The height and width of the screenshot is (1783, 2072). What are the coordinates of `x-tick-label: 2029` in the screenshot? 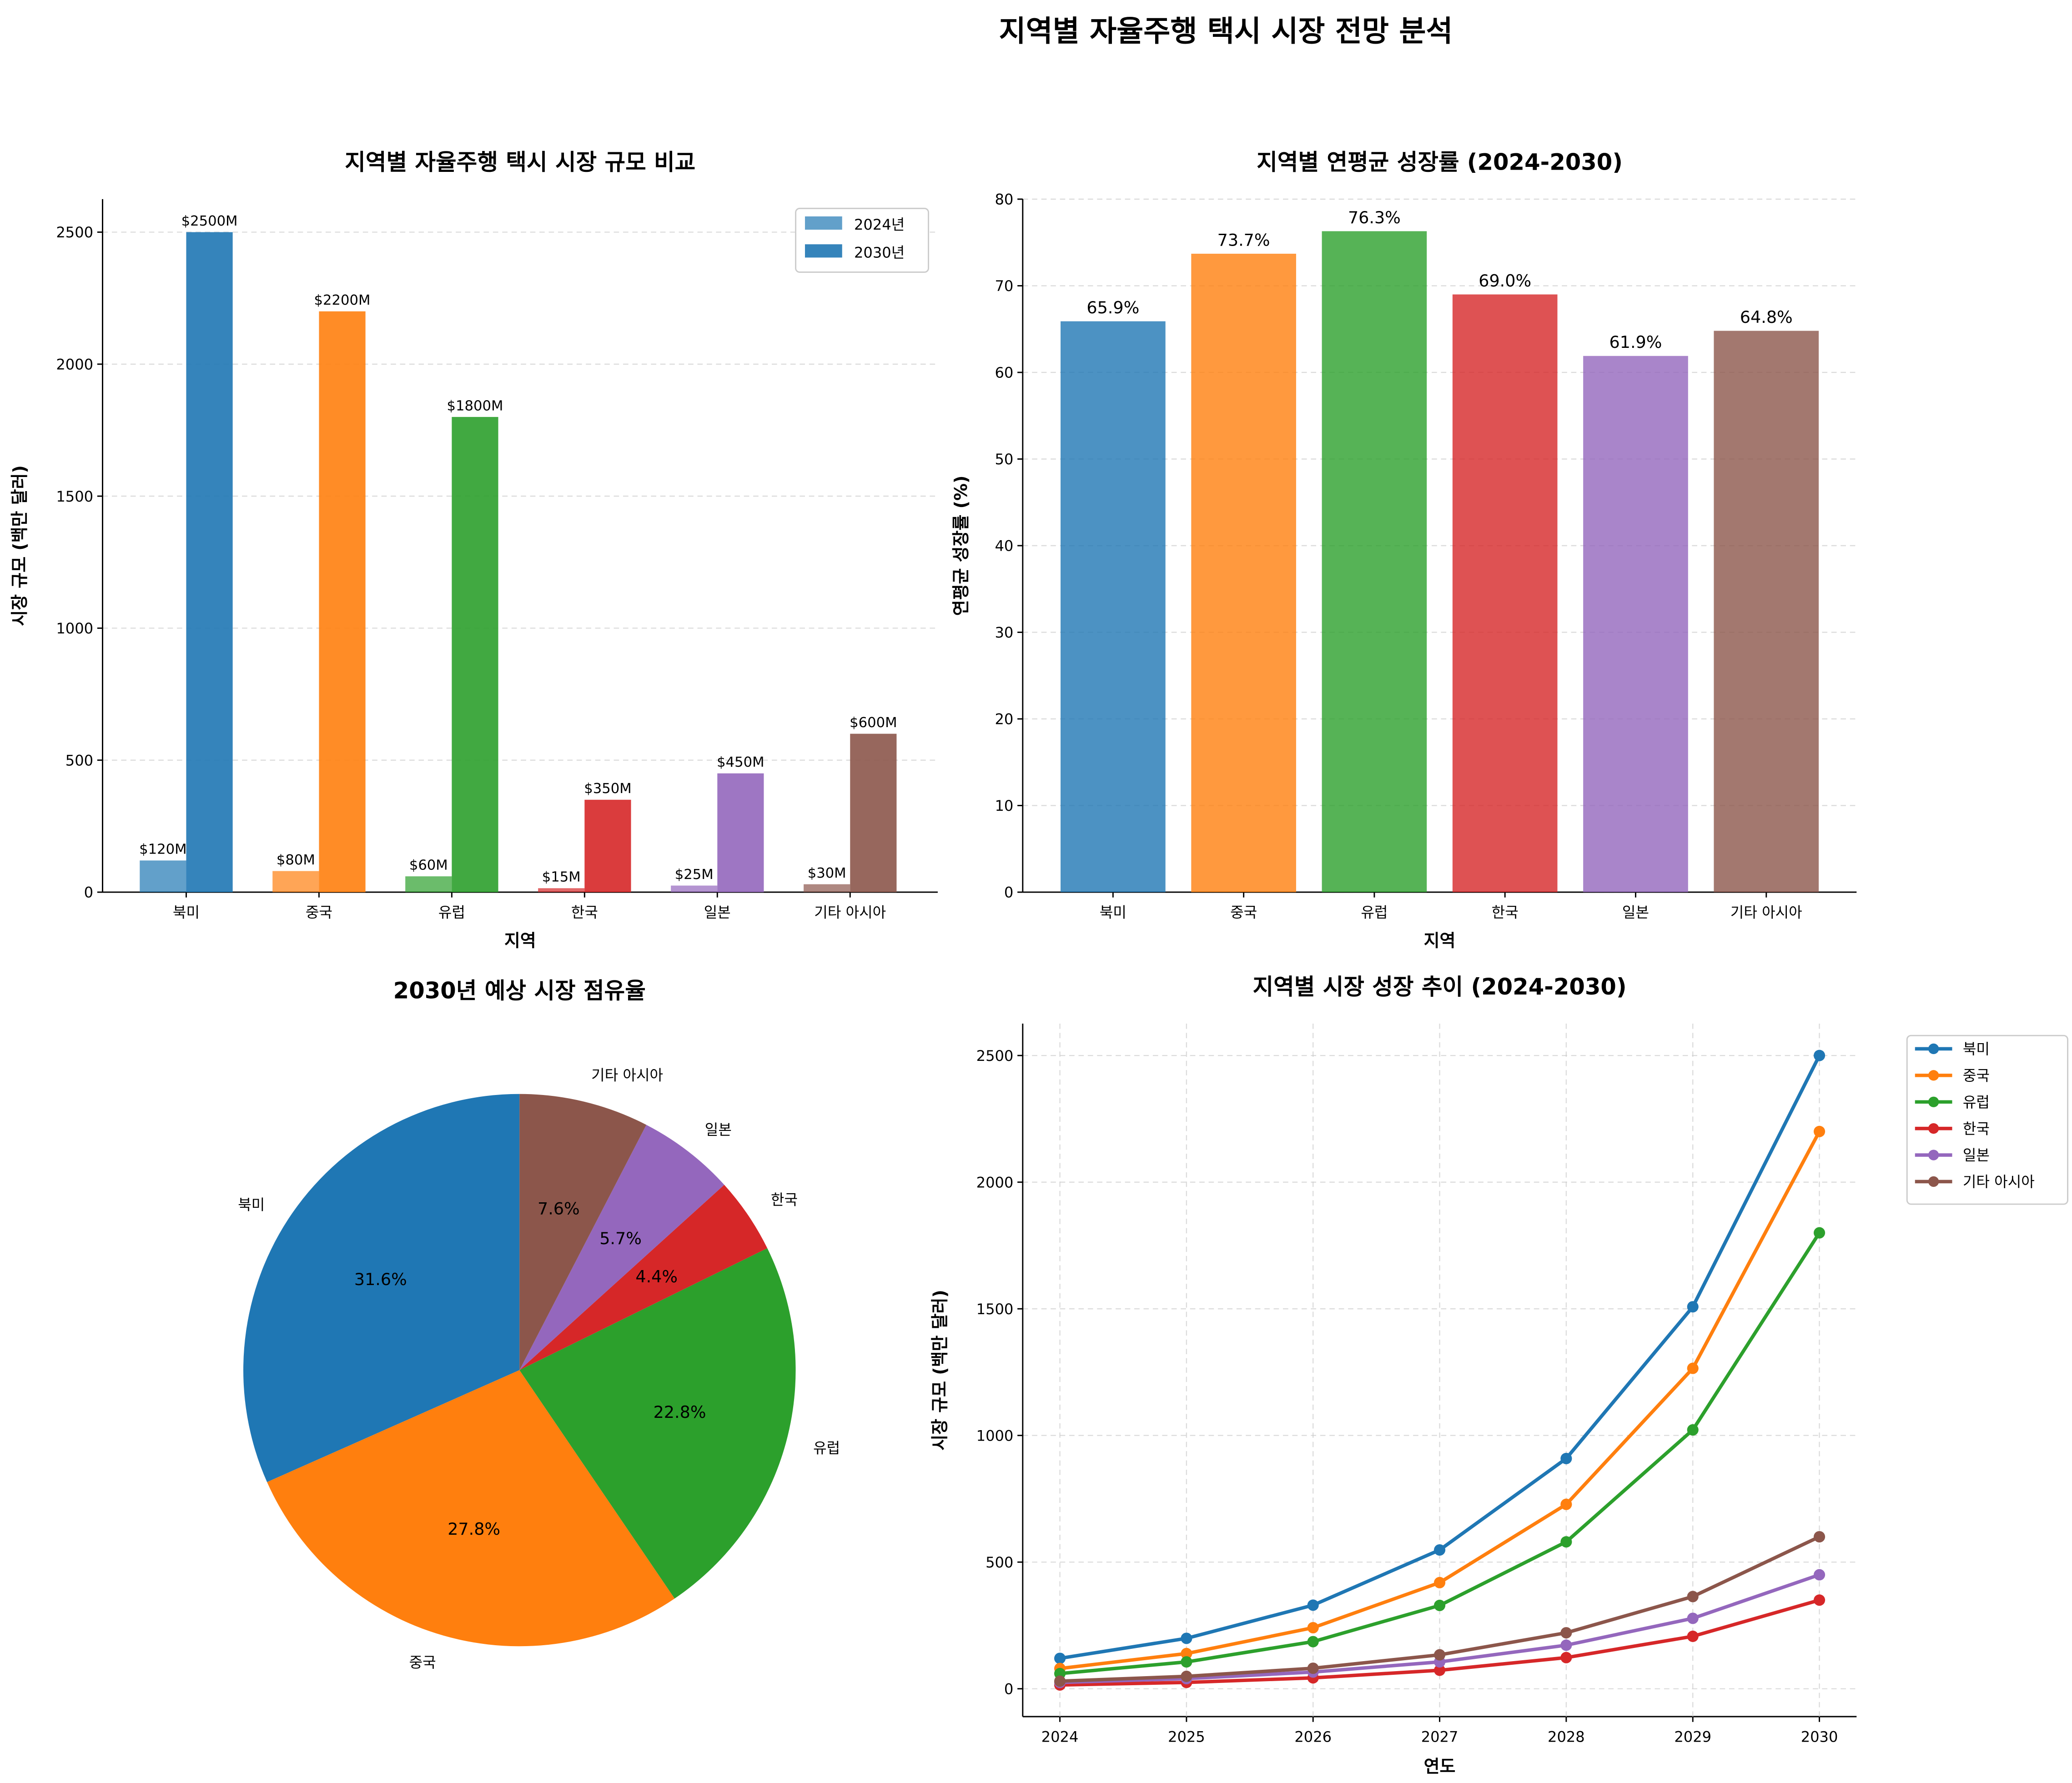 It's located at (1693, 1737).